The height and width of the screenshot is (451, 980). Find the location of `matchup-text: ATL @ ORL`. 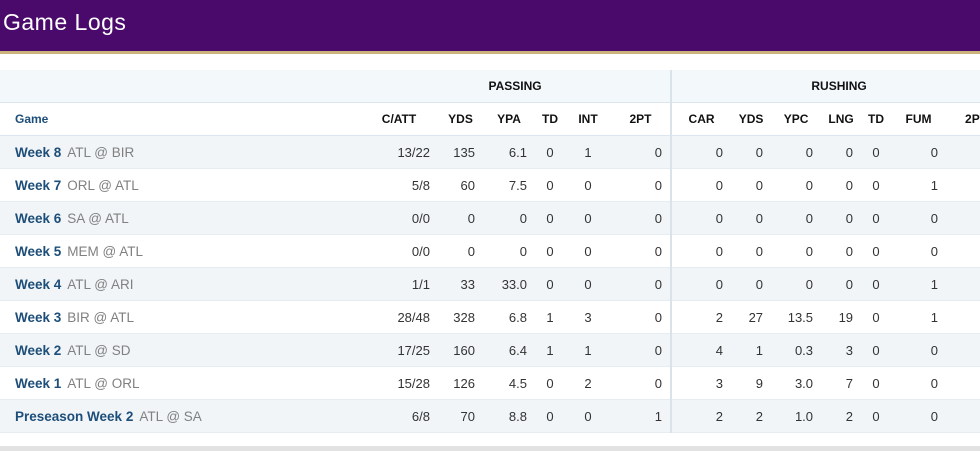

matchup-text: ATL @ ORL is located at coordinates (103, 383).